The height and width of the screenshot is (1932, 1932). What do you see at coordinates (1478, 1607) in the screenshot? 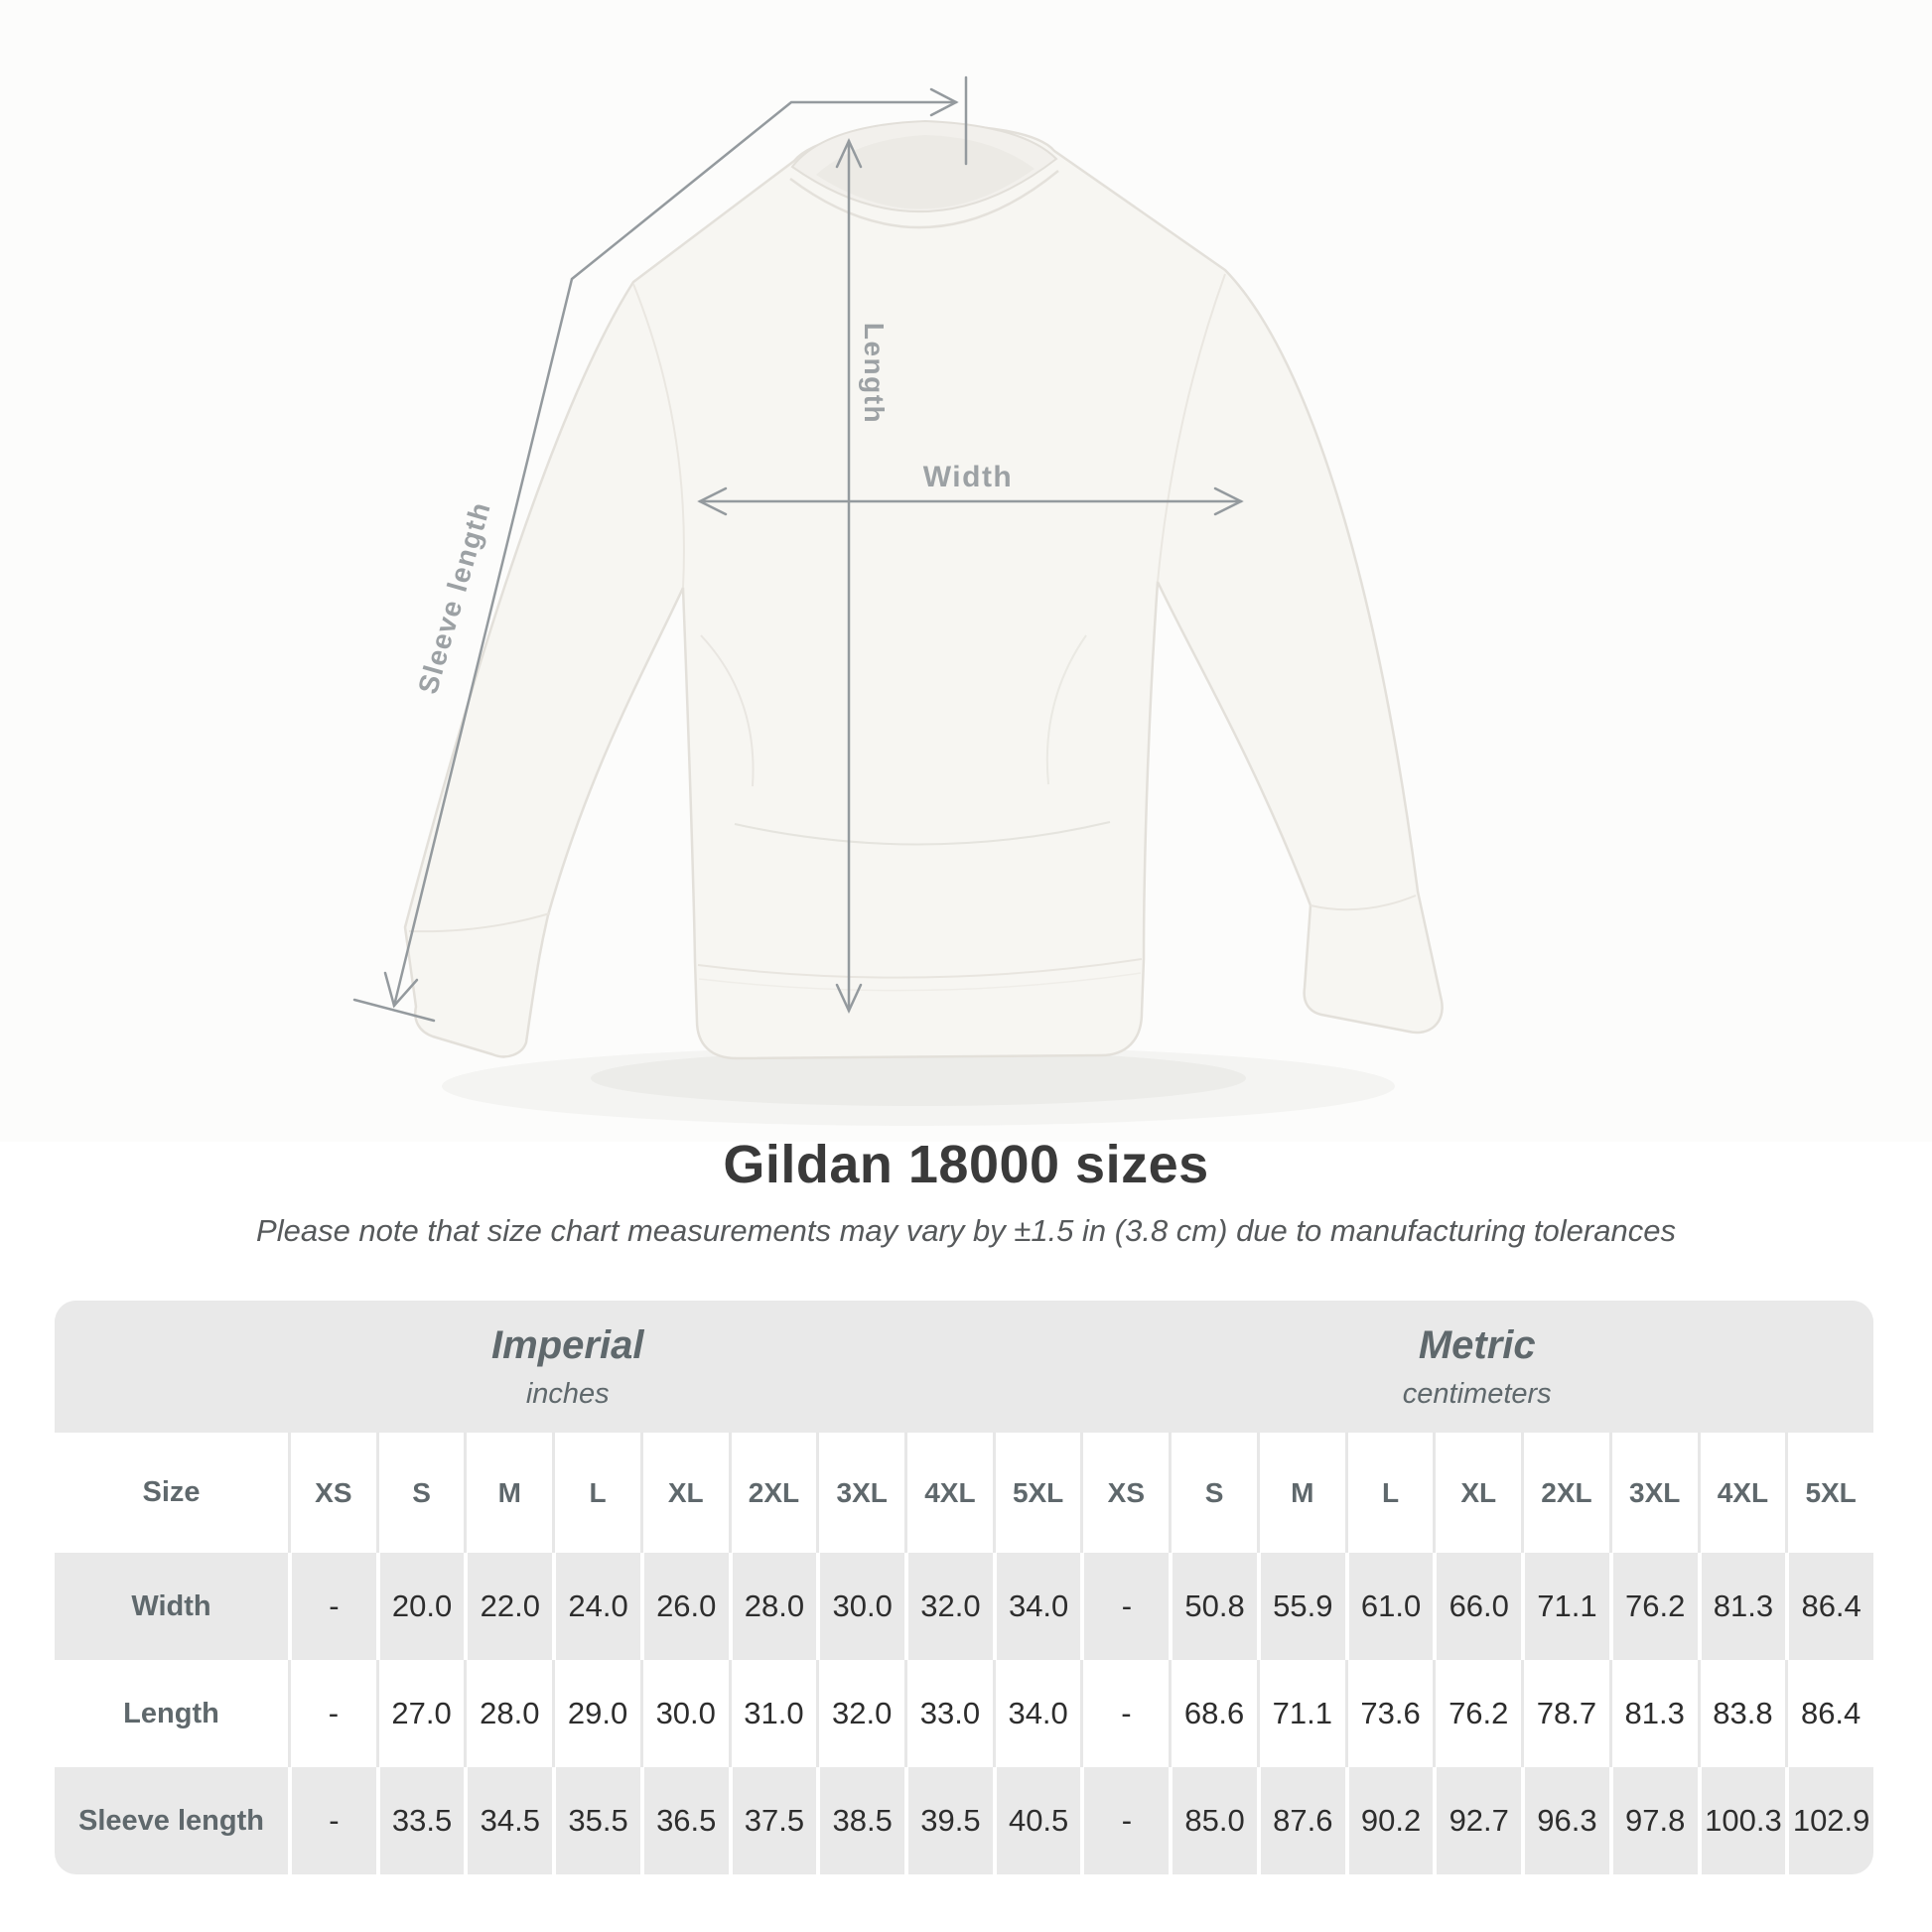
I see `value-cell: 66.0` at bounding box center [1478, 1607].